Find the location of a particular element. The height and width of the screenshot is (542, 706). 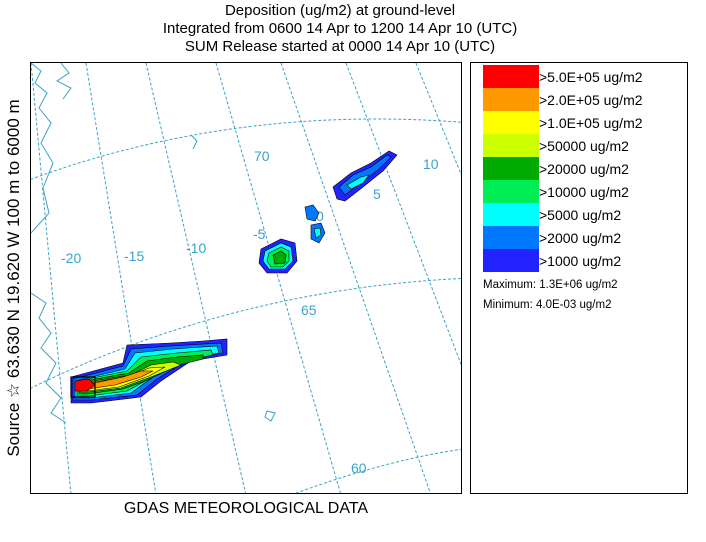

deposition-patch-northeast is located at coordinates (365, 176).